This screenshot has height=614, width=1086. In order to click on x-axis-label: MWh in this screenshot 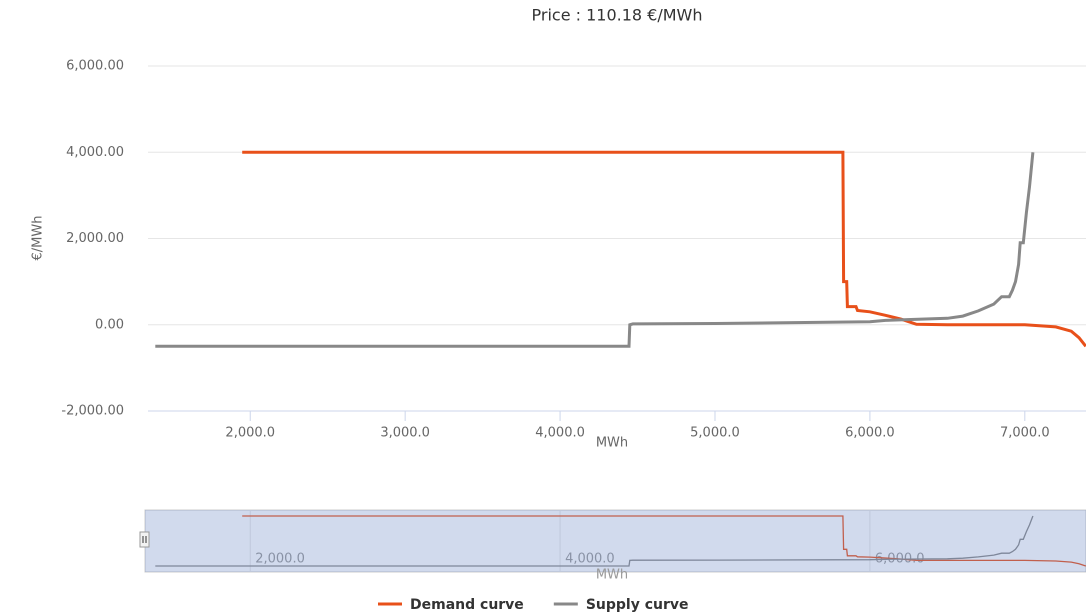, I will do `click(612, 443)`.